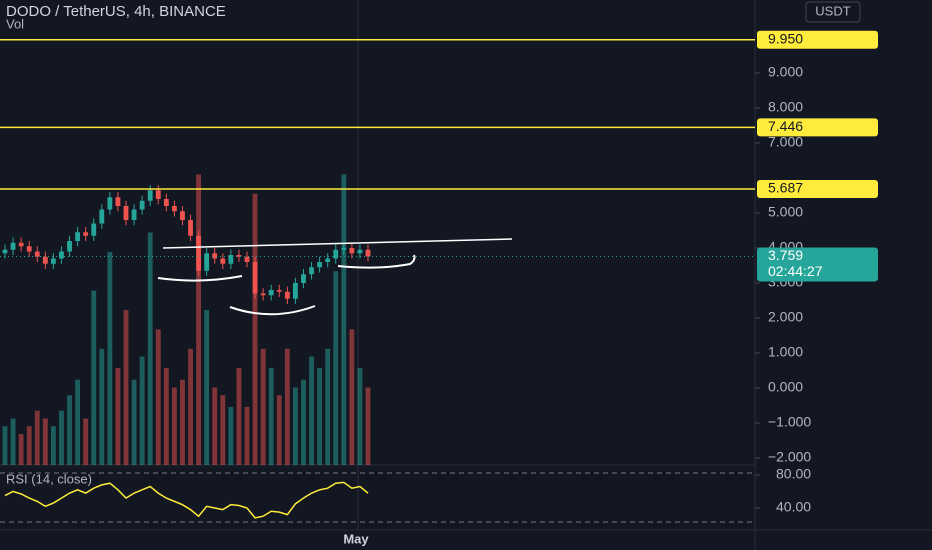 This screenshot has height=550, width=932. Describe the element at coordinates (793, 474) in the screenshot. I see `rsi-tick-label: 80.00` at that location.